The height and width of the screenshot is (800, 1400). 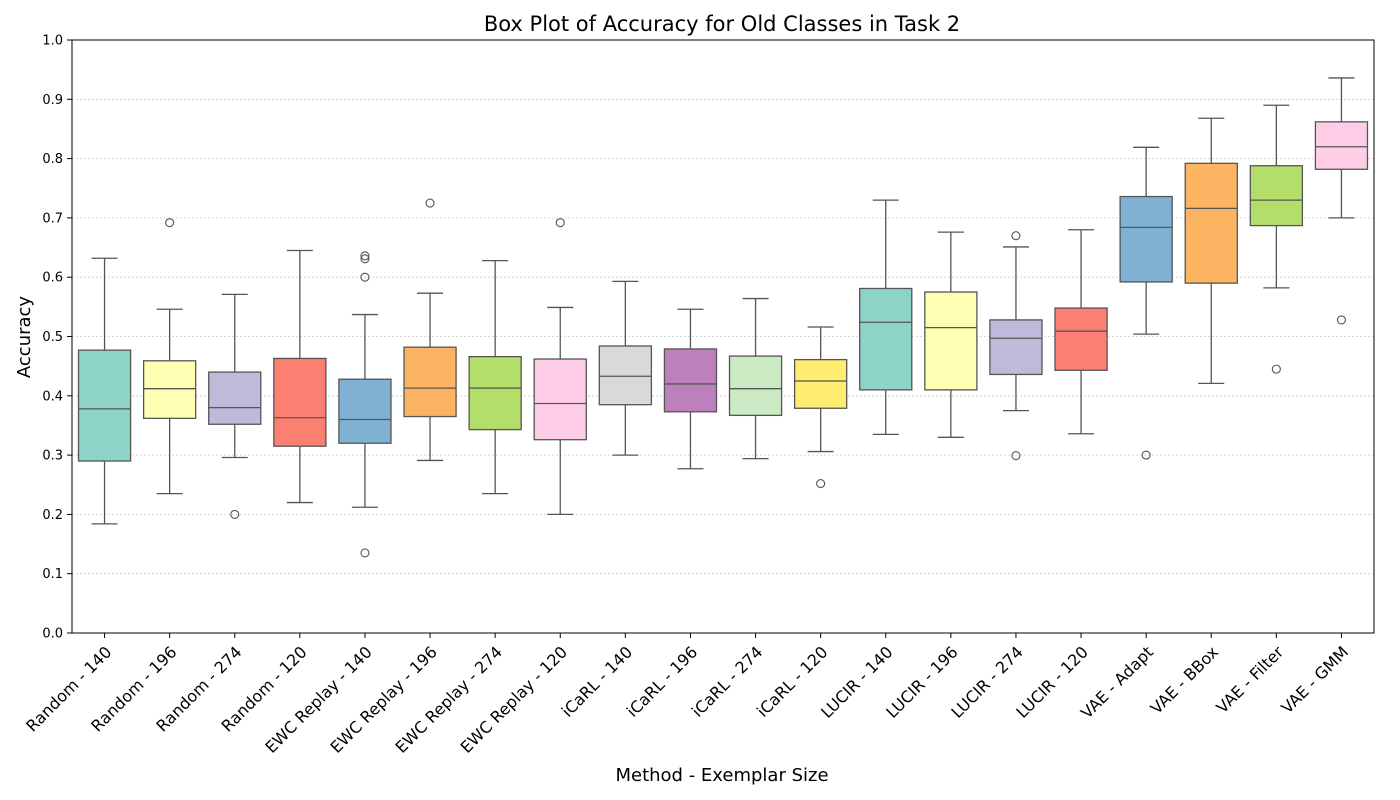 I want to click on y-tick-label: 0.1, so click(x=52, y=574).